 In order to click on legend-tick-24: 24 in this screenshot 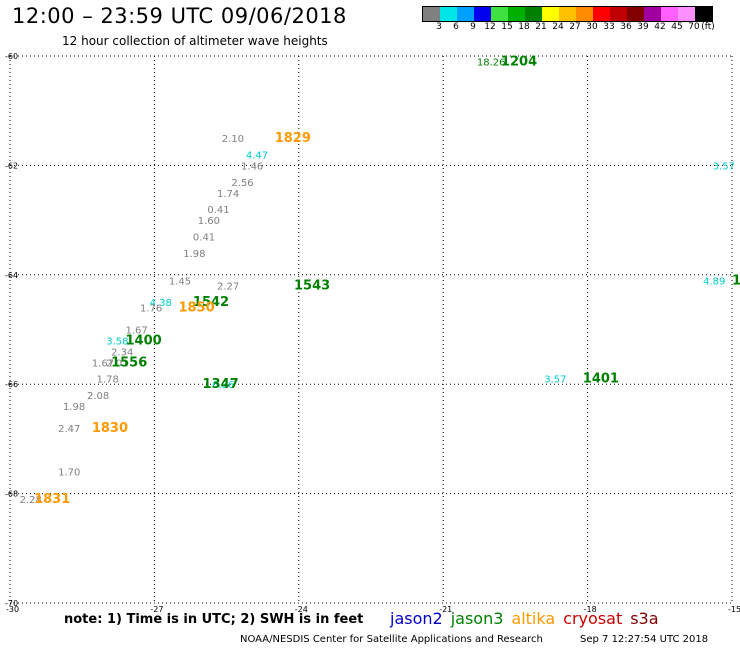, I will do `click(558, 27)`.